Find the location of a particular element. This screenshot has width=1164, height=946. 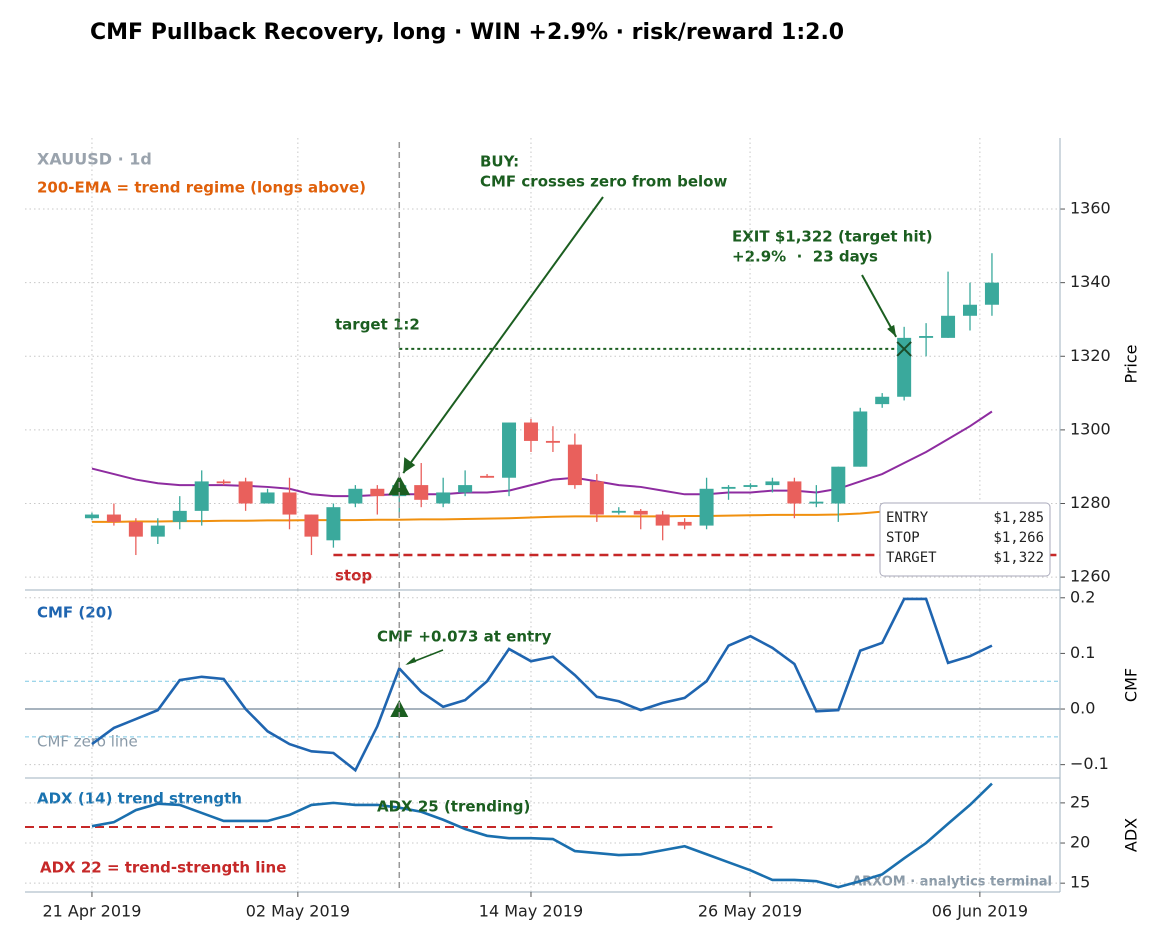

level-name: ENTRY is located at coordinates (907, 518).